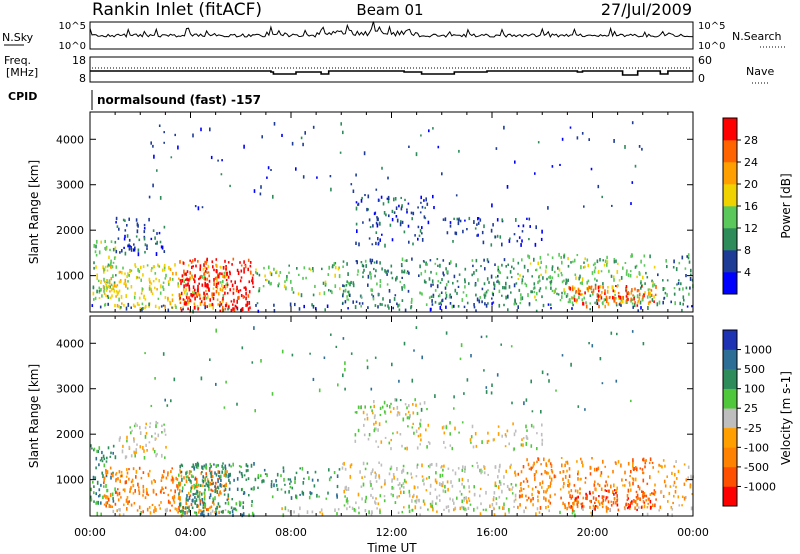 This screenshot has height=554, width=800. Describe the element at coordinates (34, 212) in the screenshot. I see `power-ylabel: Slant Range [km]` at that location.